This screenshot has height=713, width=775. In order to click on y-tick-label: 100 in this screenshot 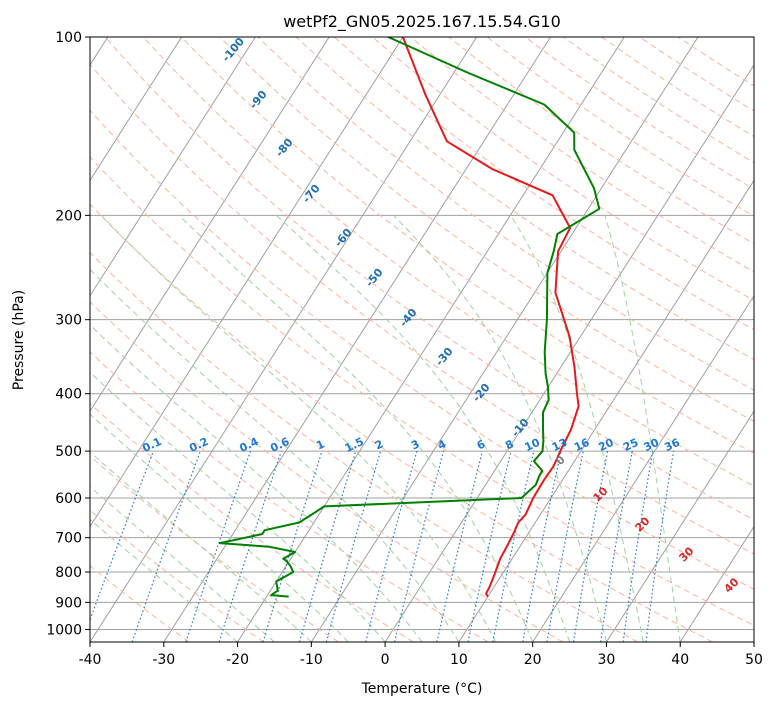, I will do `click(68, 38)`.